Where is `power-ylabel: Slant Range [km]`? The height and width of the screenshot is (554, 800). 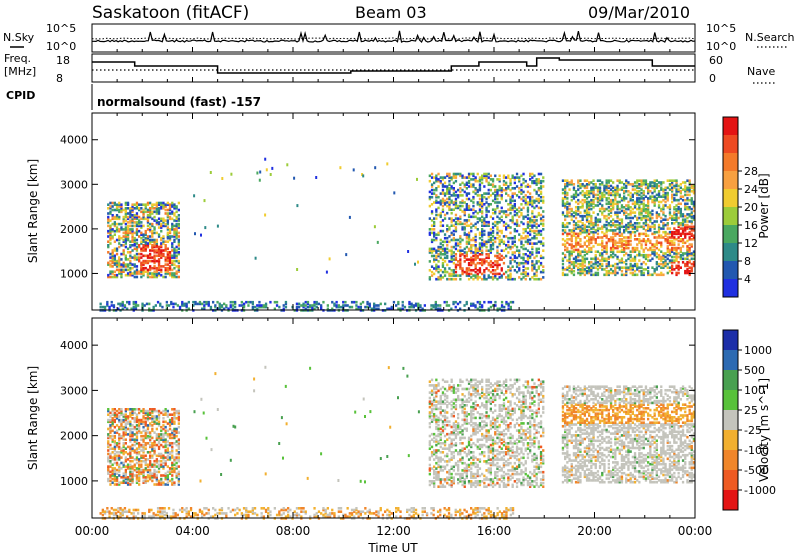 power-ylabel: Slant Range [km] is located at coordinates (33, 211).